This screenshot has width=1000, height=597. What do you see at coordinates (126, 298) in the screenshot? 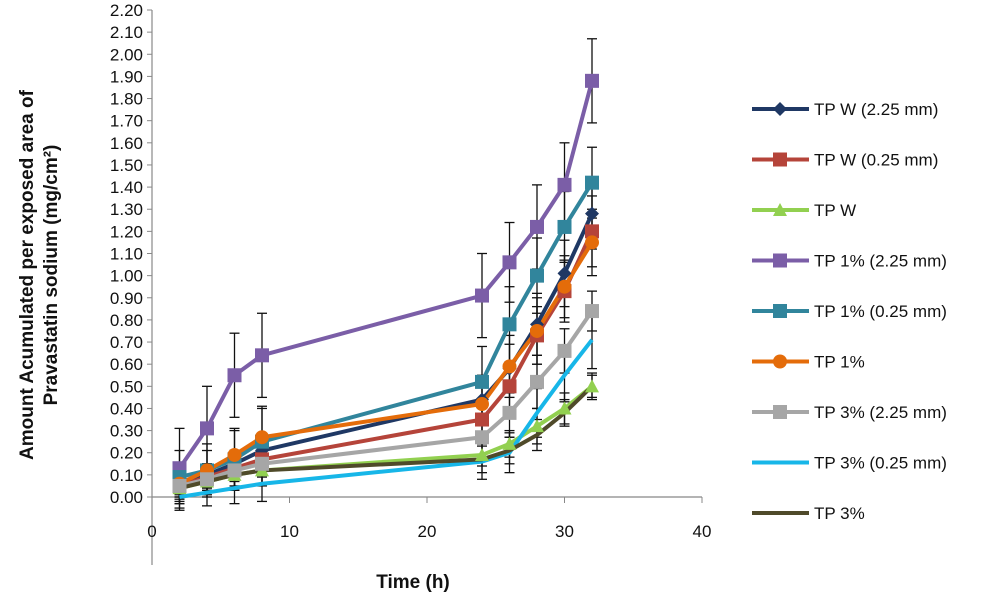
I see `y-tick-label: 0.90` at bounding box center [126, 298].